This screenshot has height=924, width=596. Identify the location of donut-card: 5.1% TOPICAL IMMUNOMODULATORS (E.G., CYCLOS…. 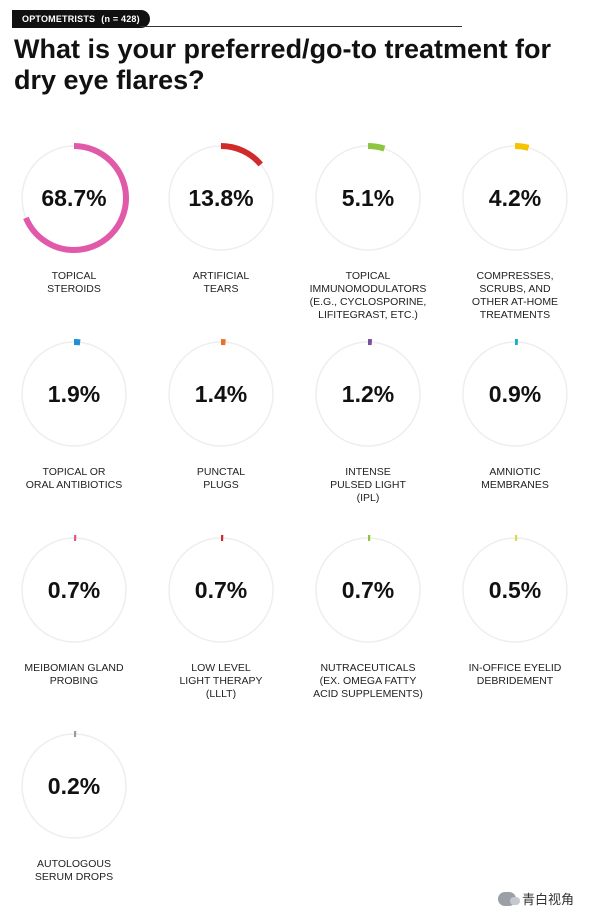
(368, 238).